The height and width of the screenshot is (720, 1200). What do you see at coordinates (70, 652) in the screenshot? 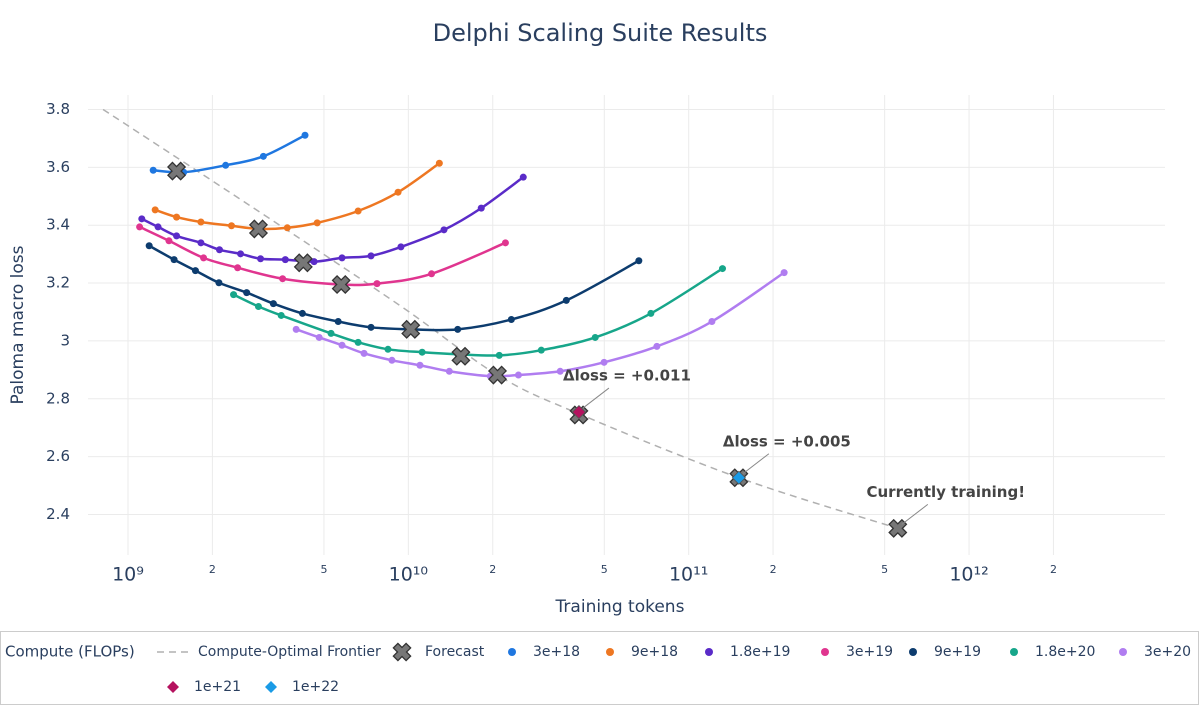
I see `legend-title: Compute (FLOPs)` at bounding box center [70, 652].